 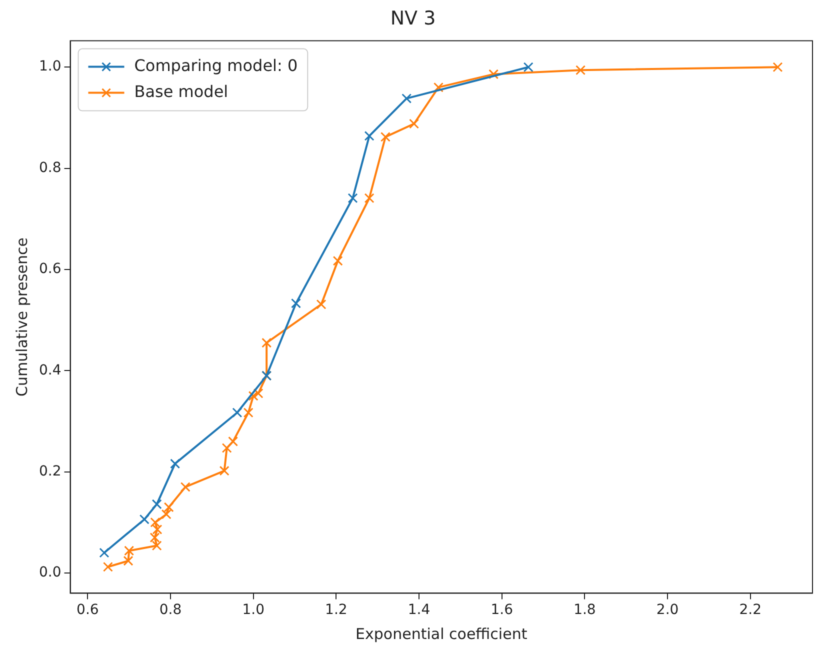 I want to click on y-tick-label: 0.0, so click(x=50, y=572).